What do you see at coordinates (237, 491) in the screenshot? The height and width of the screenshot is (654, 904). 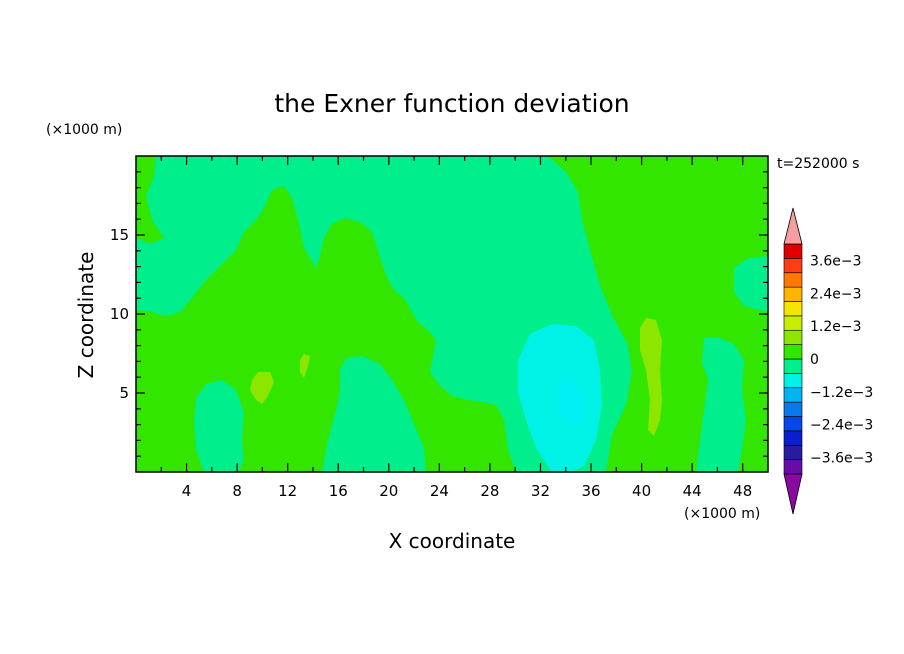 I see `x-tick-label: 8` at bounding box center [237, 491].